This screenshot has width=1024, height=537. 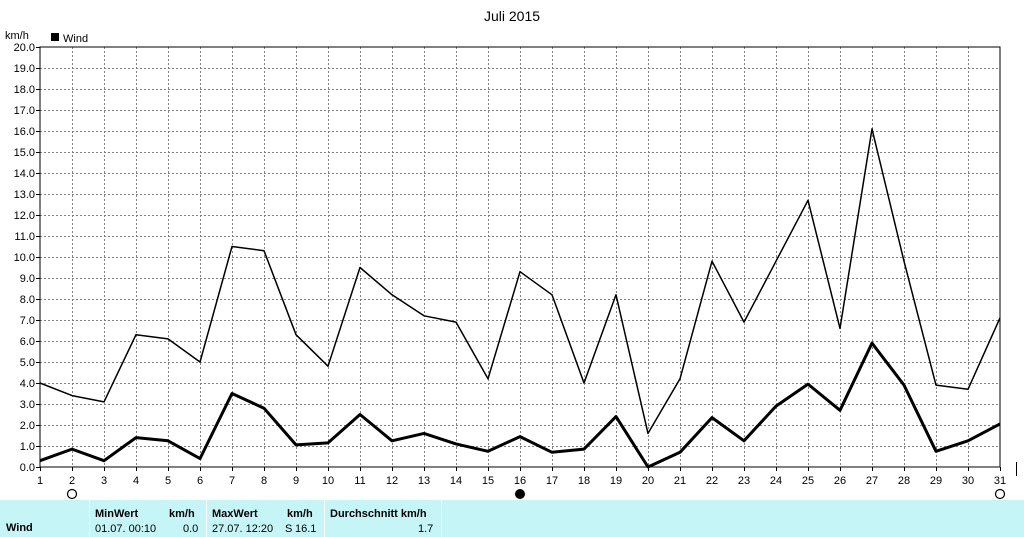 I want to click on y-tick-label: 14.0, so click(x=24, y=174).